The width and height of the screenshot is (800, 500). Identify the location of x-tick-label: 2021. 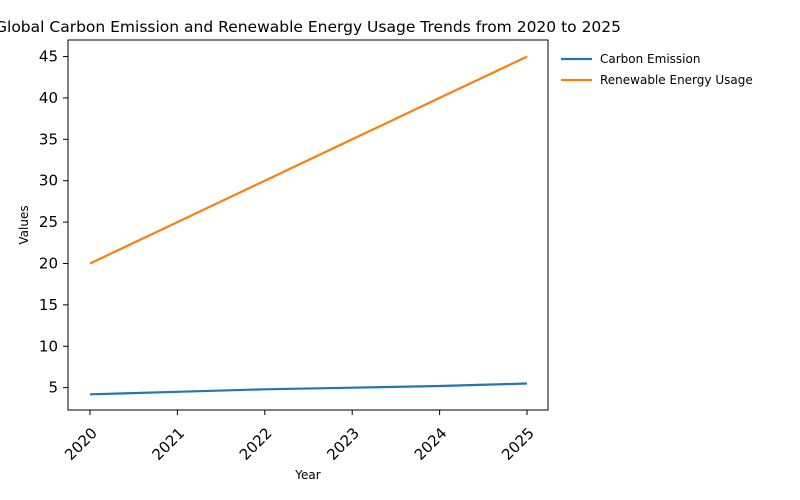
(168, 444).